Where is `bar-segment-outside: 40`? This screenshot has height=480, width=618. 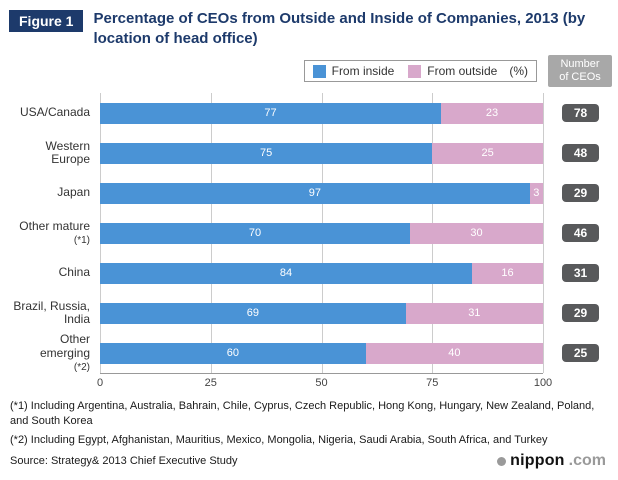 bar-segment-outside: 40 is located at coordinates (454, 353).